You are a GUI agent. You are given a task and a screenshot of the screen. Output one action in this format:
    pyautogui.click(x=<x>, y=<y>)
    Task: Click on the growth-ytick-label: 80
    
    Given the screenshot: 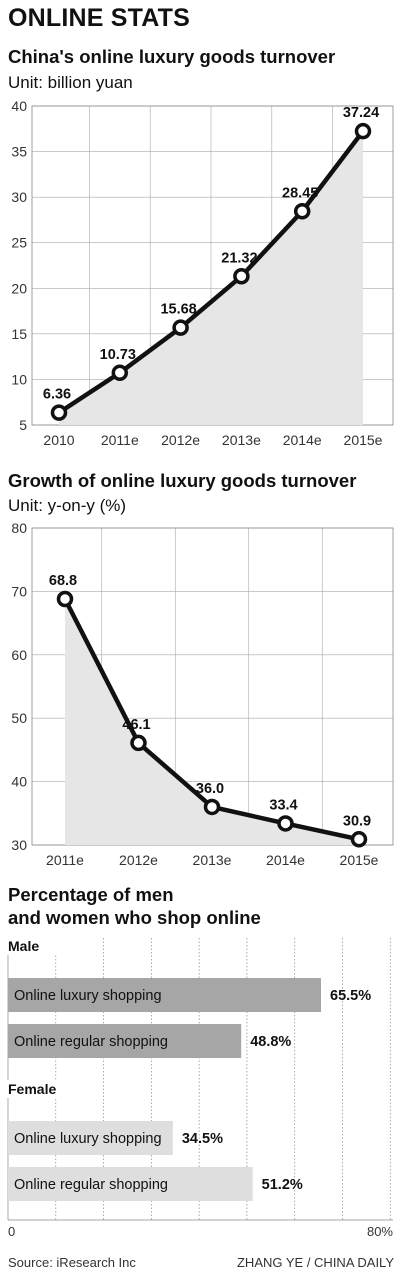 What is the action you would take?
    pyautogui.click(x=19, y=528)
    